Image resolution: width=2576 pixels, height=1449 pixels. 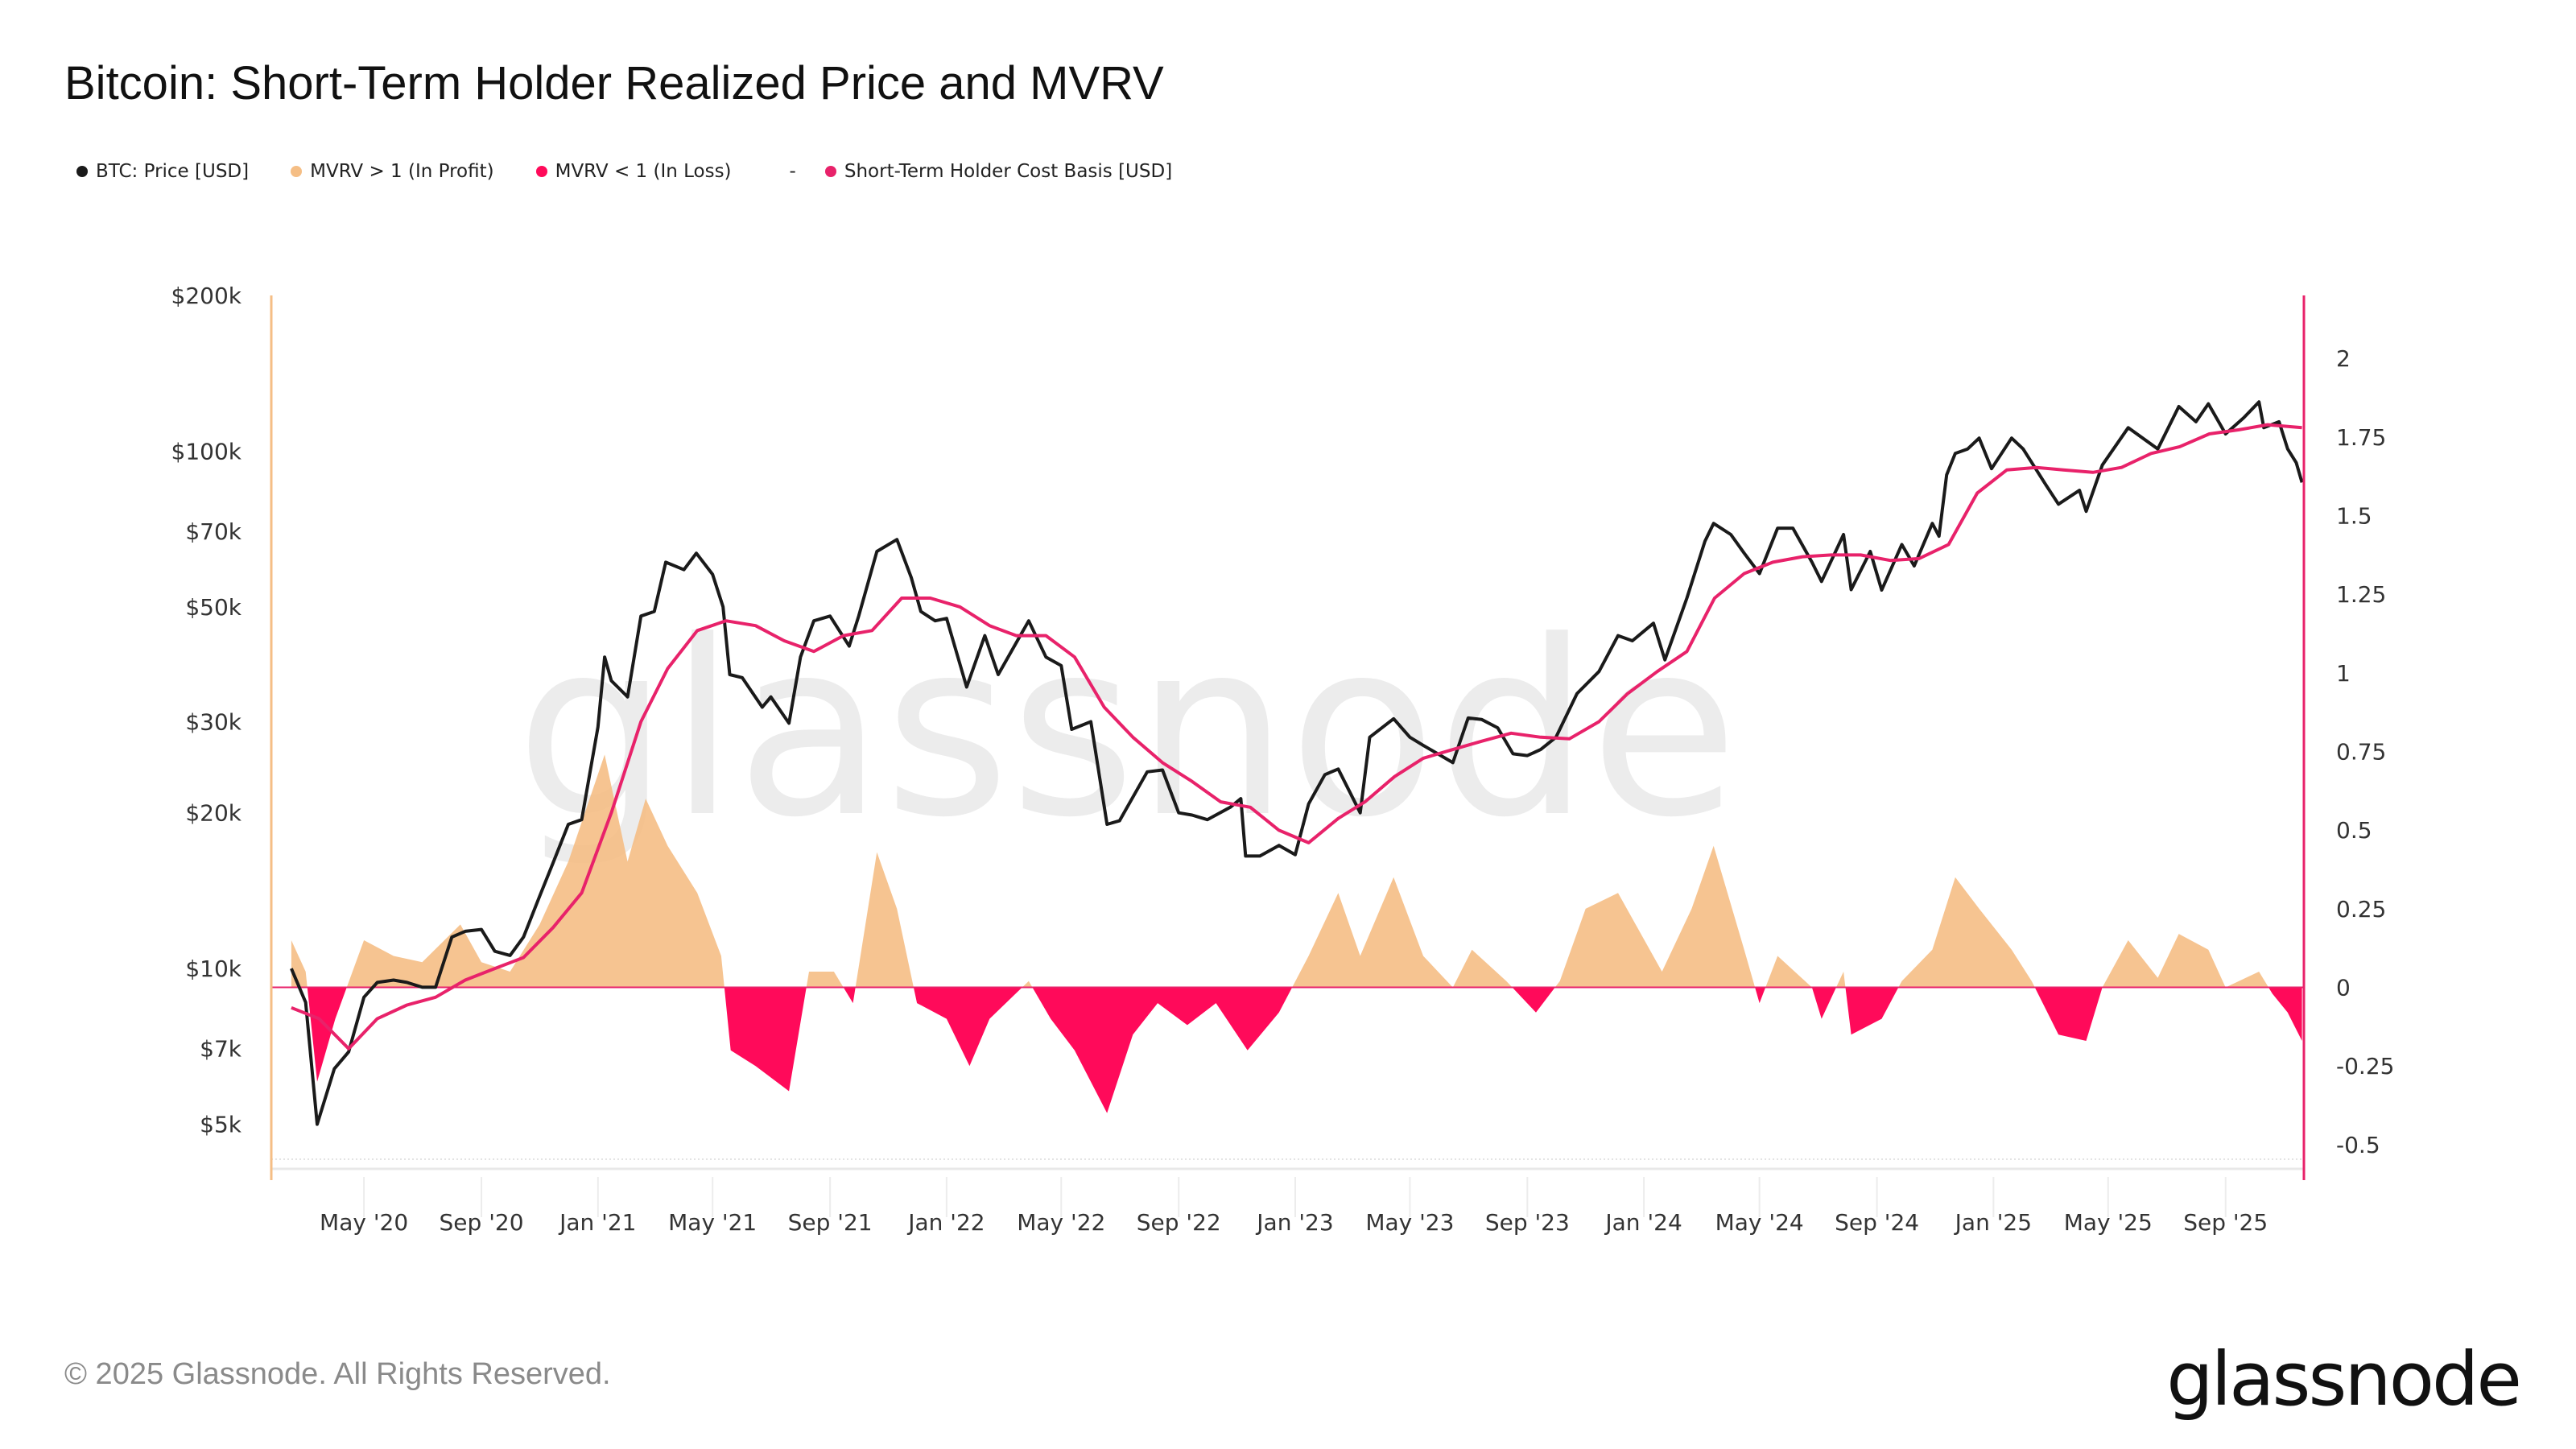 What do you see at coordinates (1877, 1222) in the screenshot?
I see `x-tick-label: Sep '24` at bounding box center [1877, 1222].